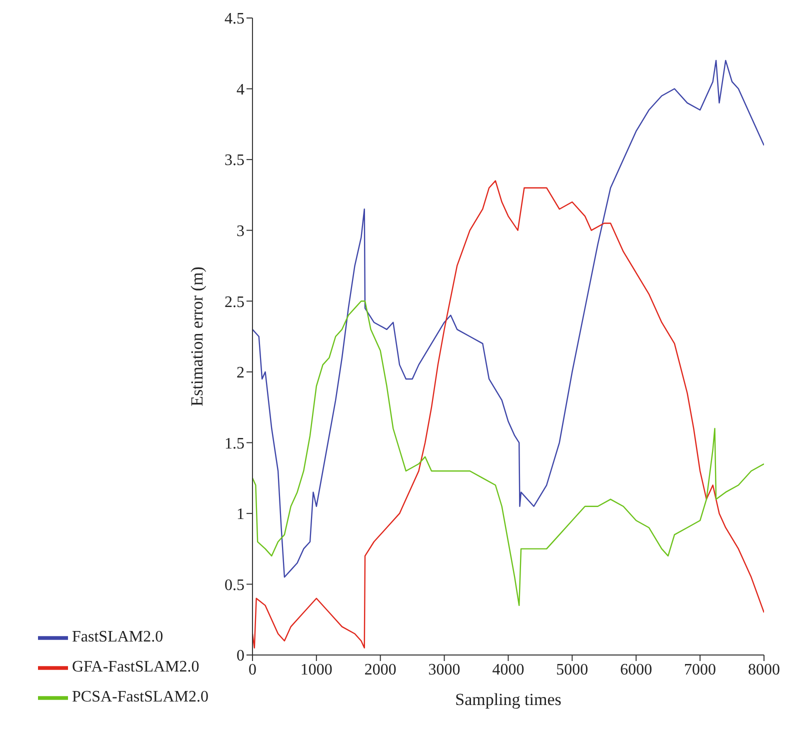 The image size is (800, 731). I want to click on x-tick-label: 8000, so click(764, 669).